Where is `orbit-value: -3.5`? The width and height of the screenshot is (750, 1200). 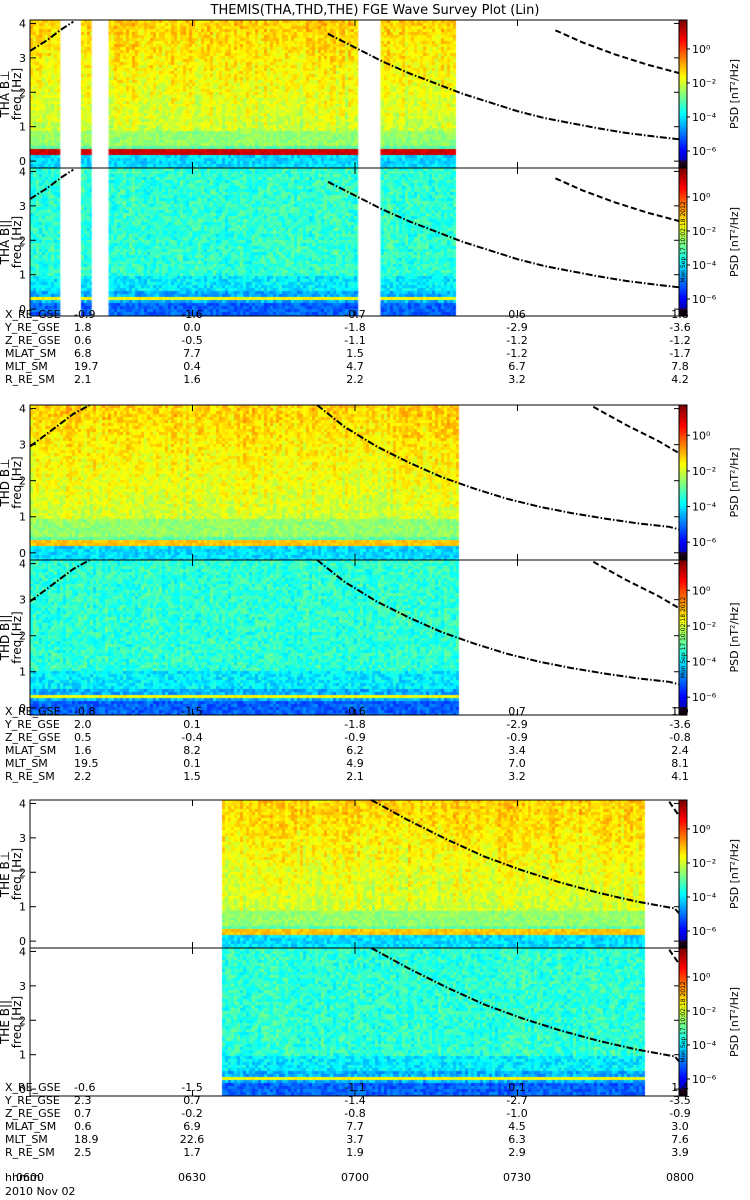
orbit-value: -3.5 is located at coordinates (679, 1100).